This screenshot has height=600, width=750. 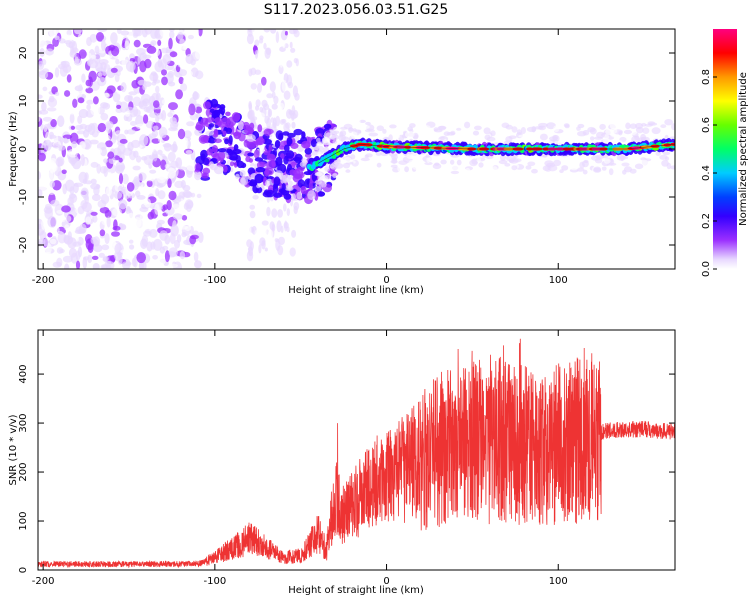 What do you see at coordinates (706, 221) in the screenshot?
I see `colorbar-tick-label: 0.2` at bounding box center [706, 221].